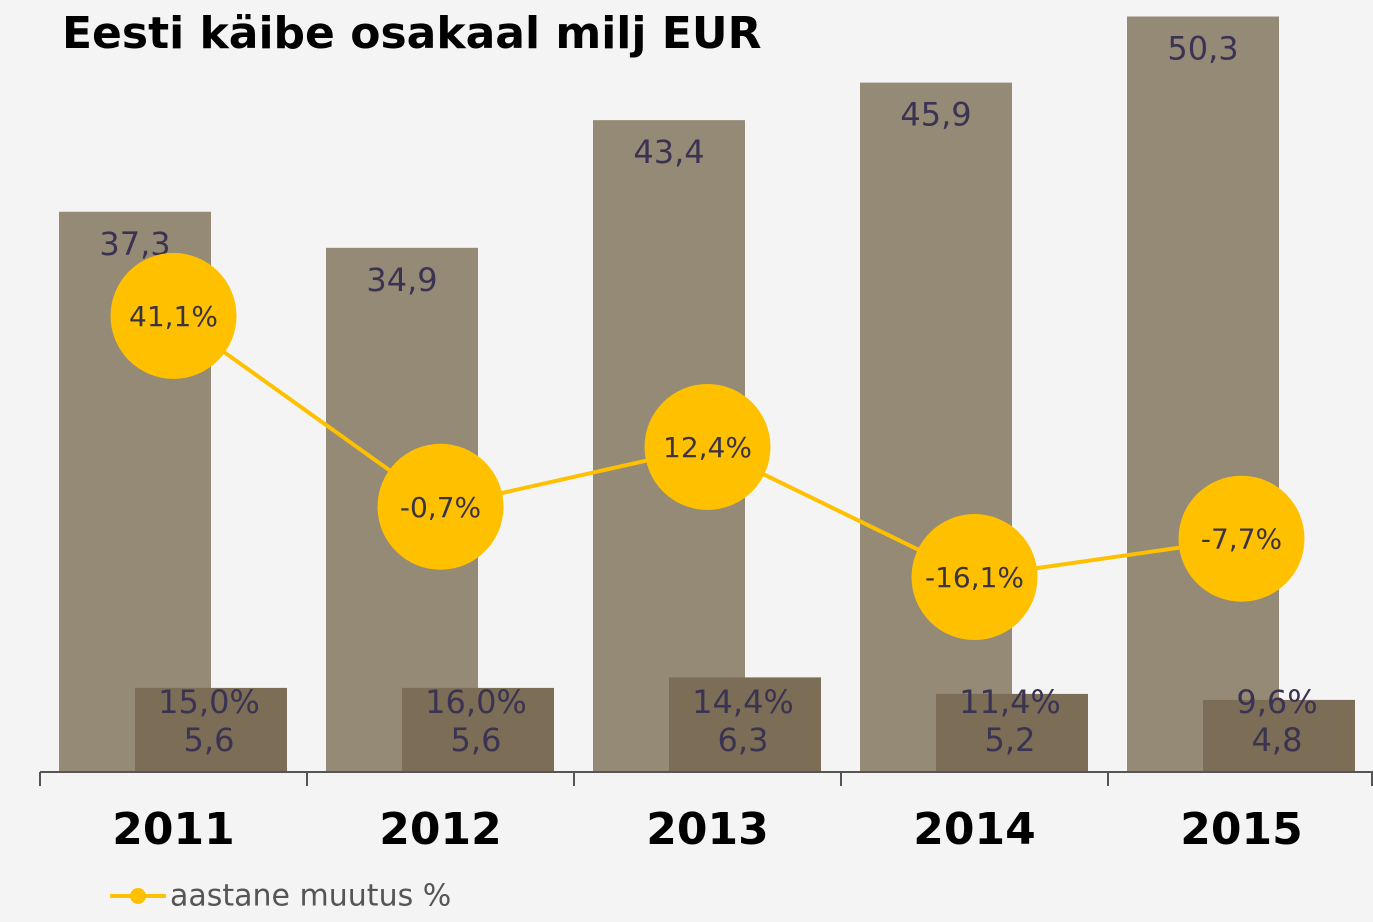 This screenshot has height=922, width=1373. I want to click on x-tick-label: 2014, so click(974, 829).